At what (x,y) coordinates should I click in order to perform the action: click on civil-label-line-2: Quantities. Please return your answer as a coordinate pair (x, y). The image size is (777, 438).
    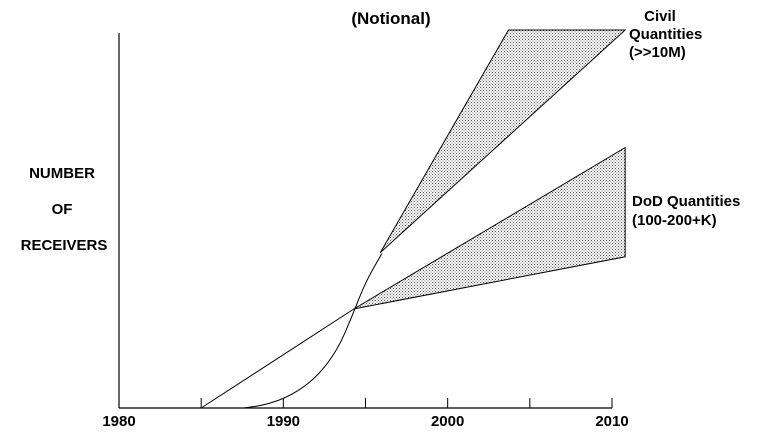
    Looking at the image, I should click on (665, 34).